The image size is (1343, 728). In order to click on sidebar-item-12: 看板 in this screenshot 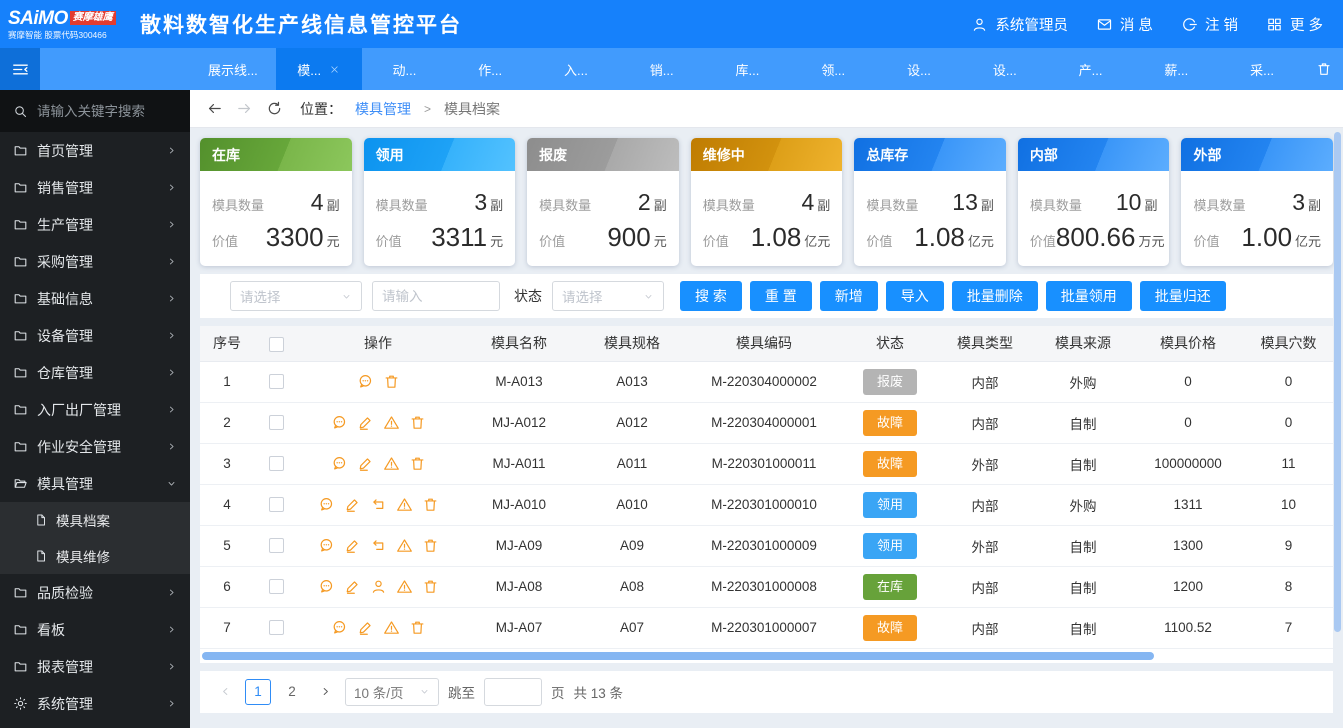, I will do `click(95, 629)`.